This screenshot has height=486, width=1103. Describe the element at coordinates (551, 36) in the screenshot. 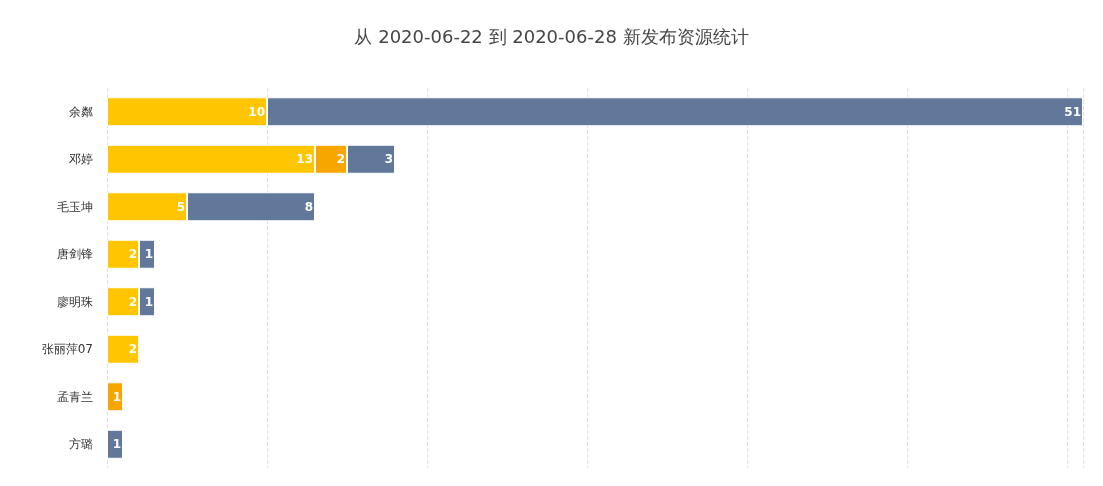

I see `chart-title: 从 2020-06-22 到 2020-06-28 新发布资源统计` at that location.